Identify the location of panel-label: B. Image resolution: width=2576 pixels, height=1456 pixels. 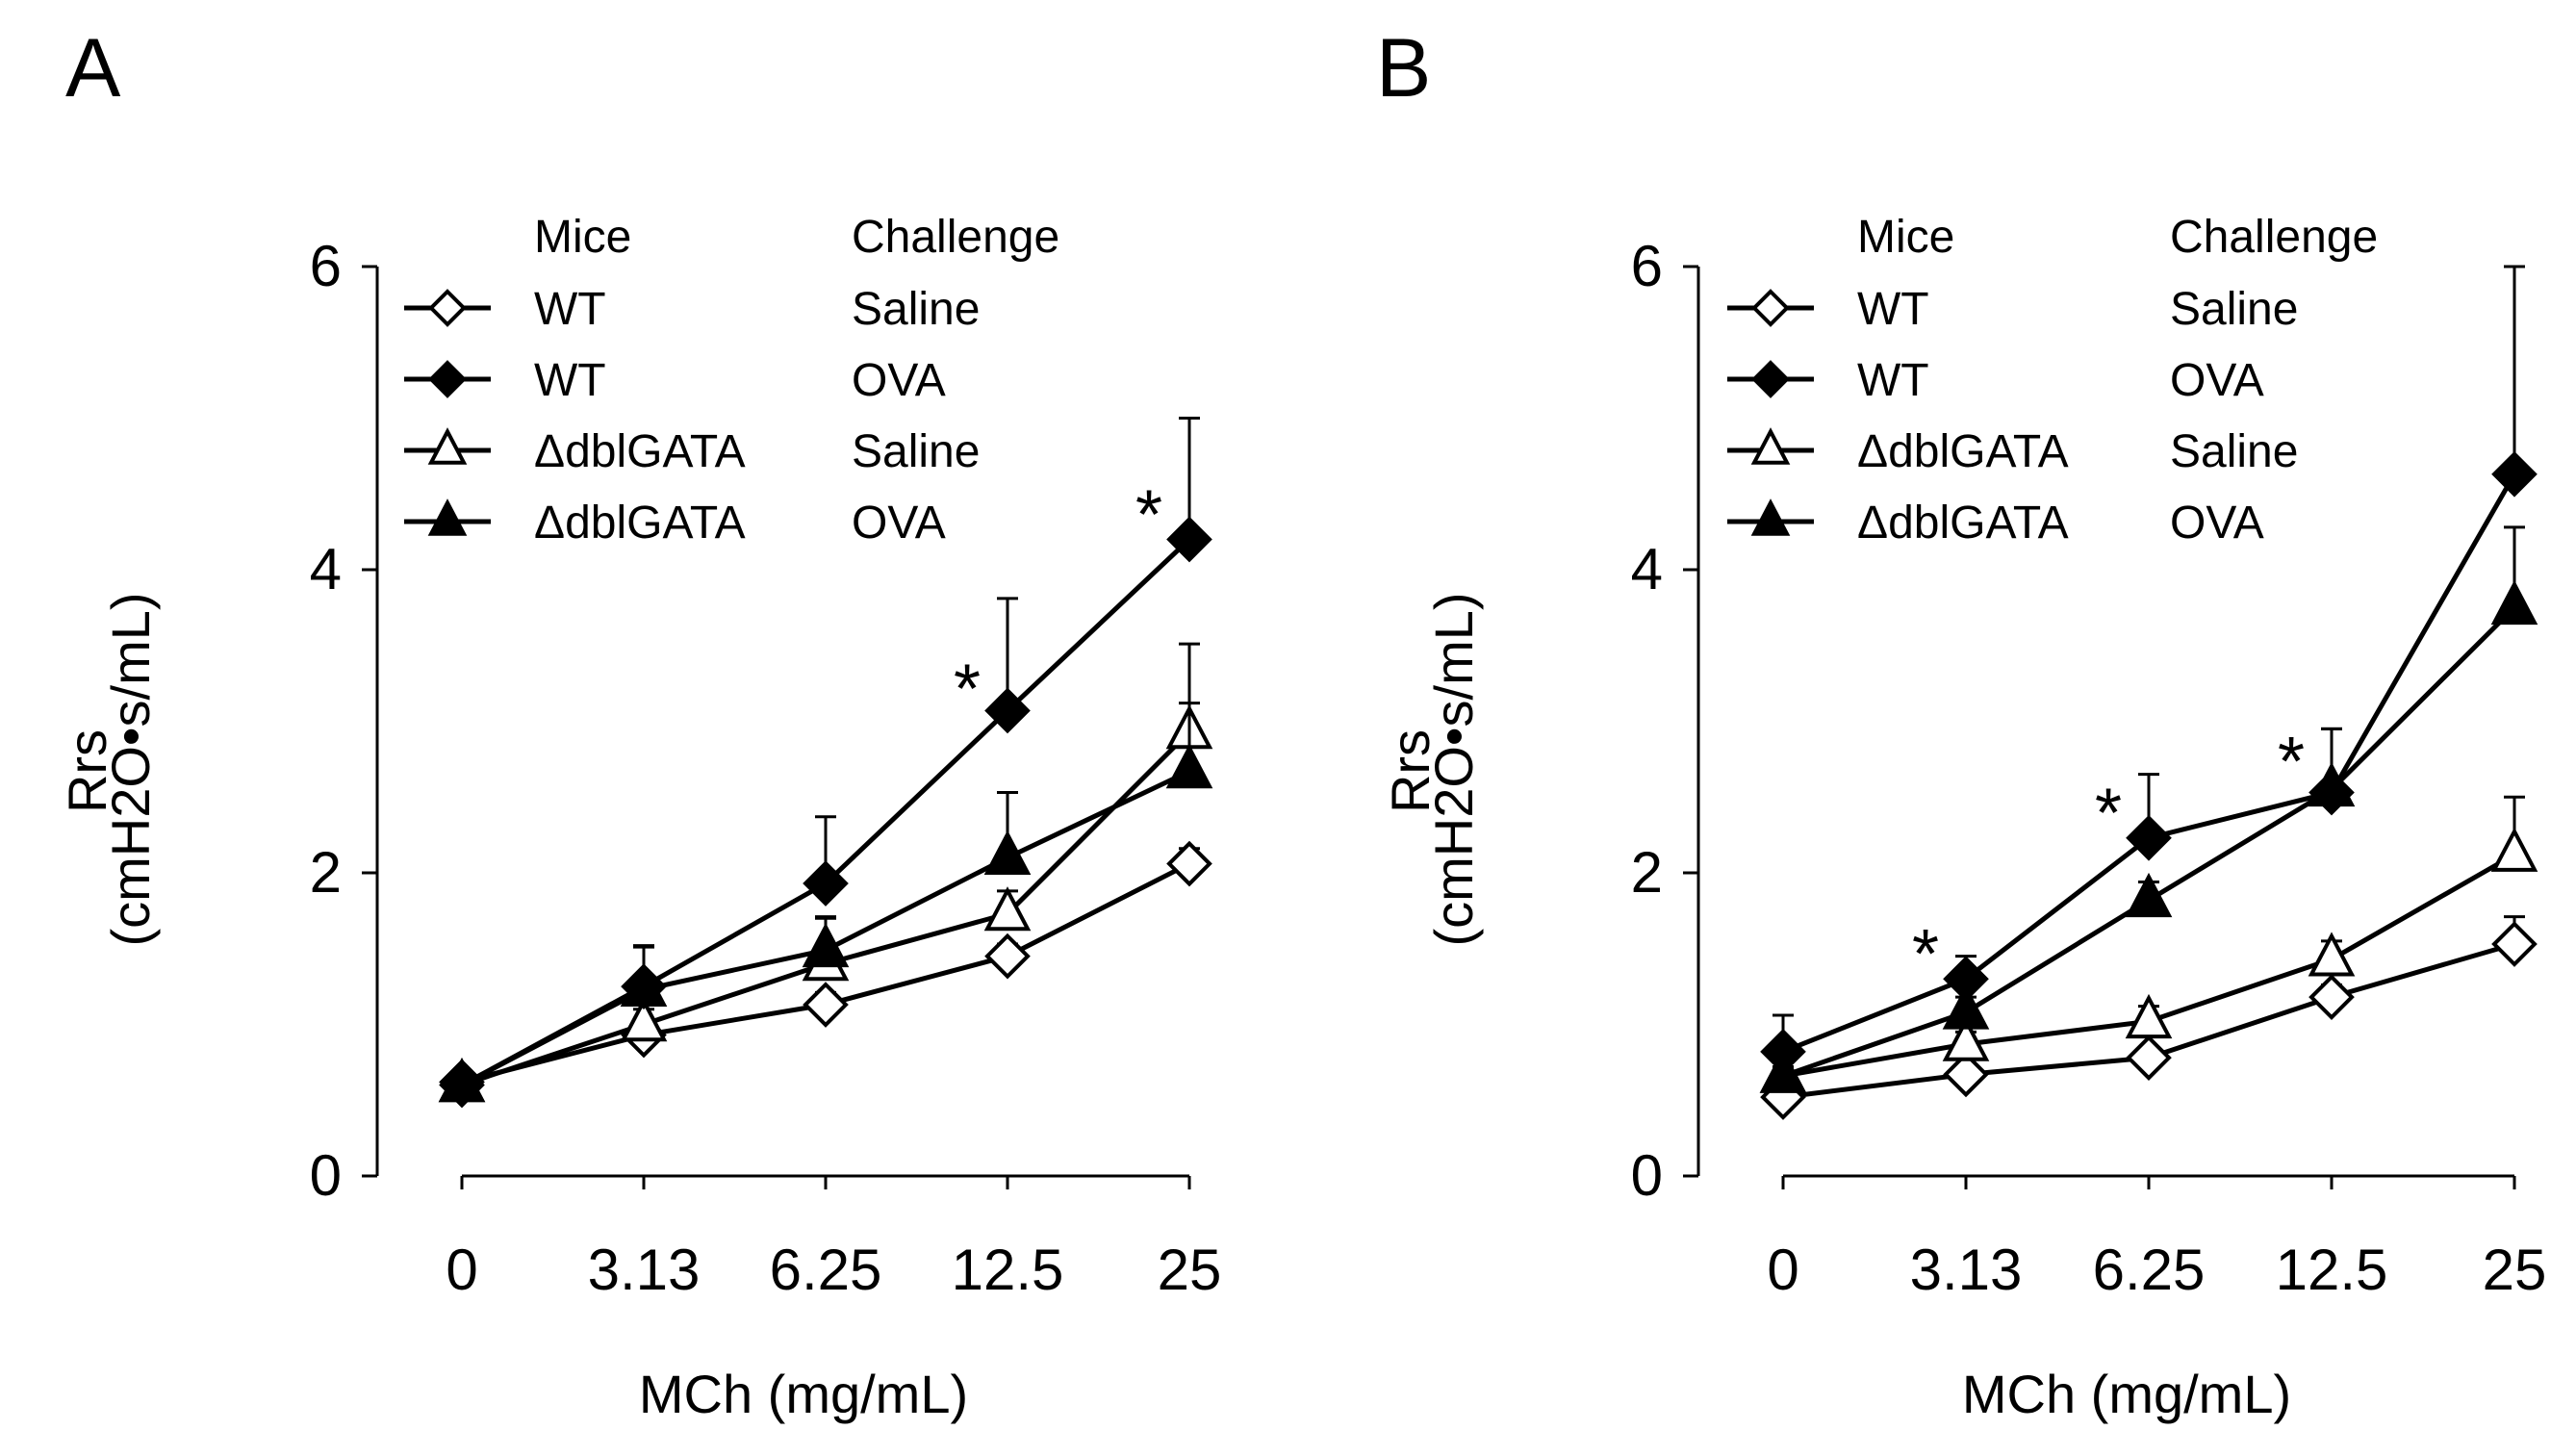
(1403, 68).